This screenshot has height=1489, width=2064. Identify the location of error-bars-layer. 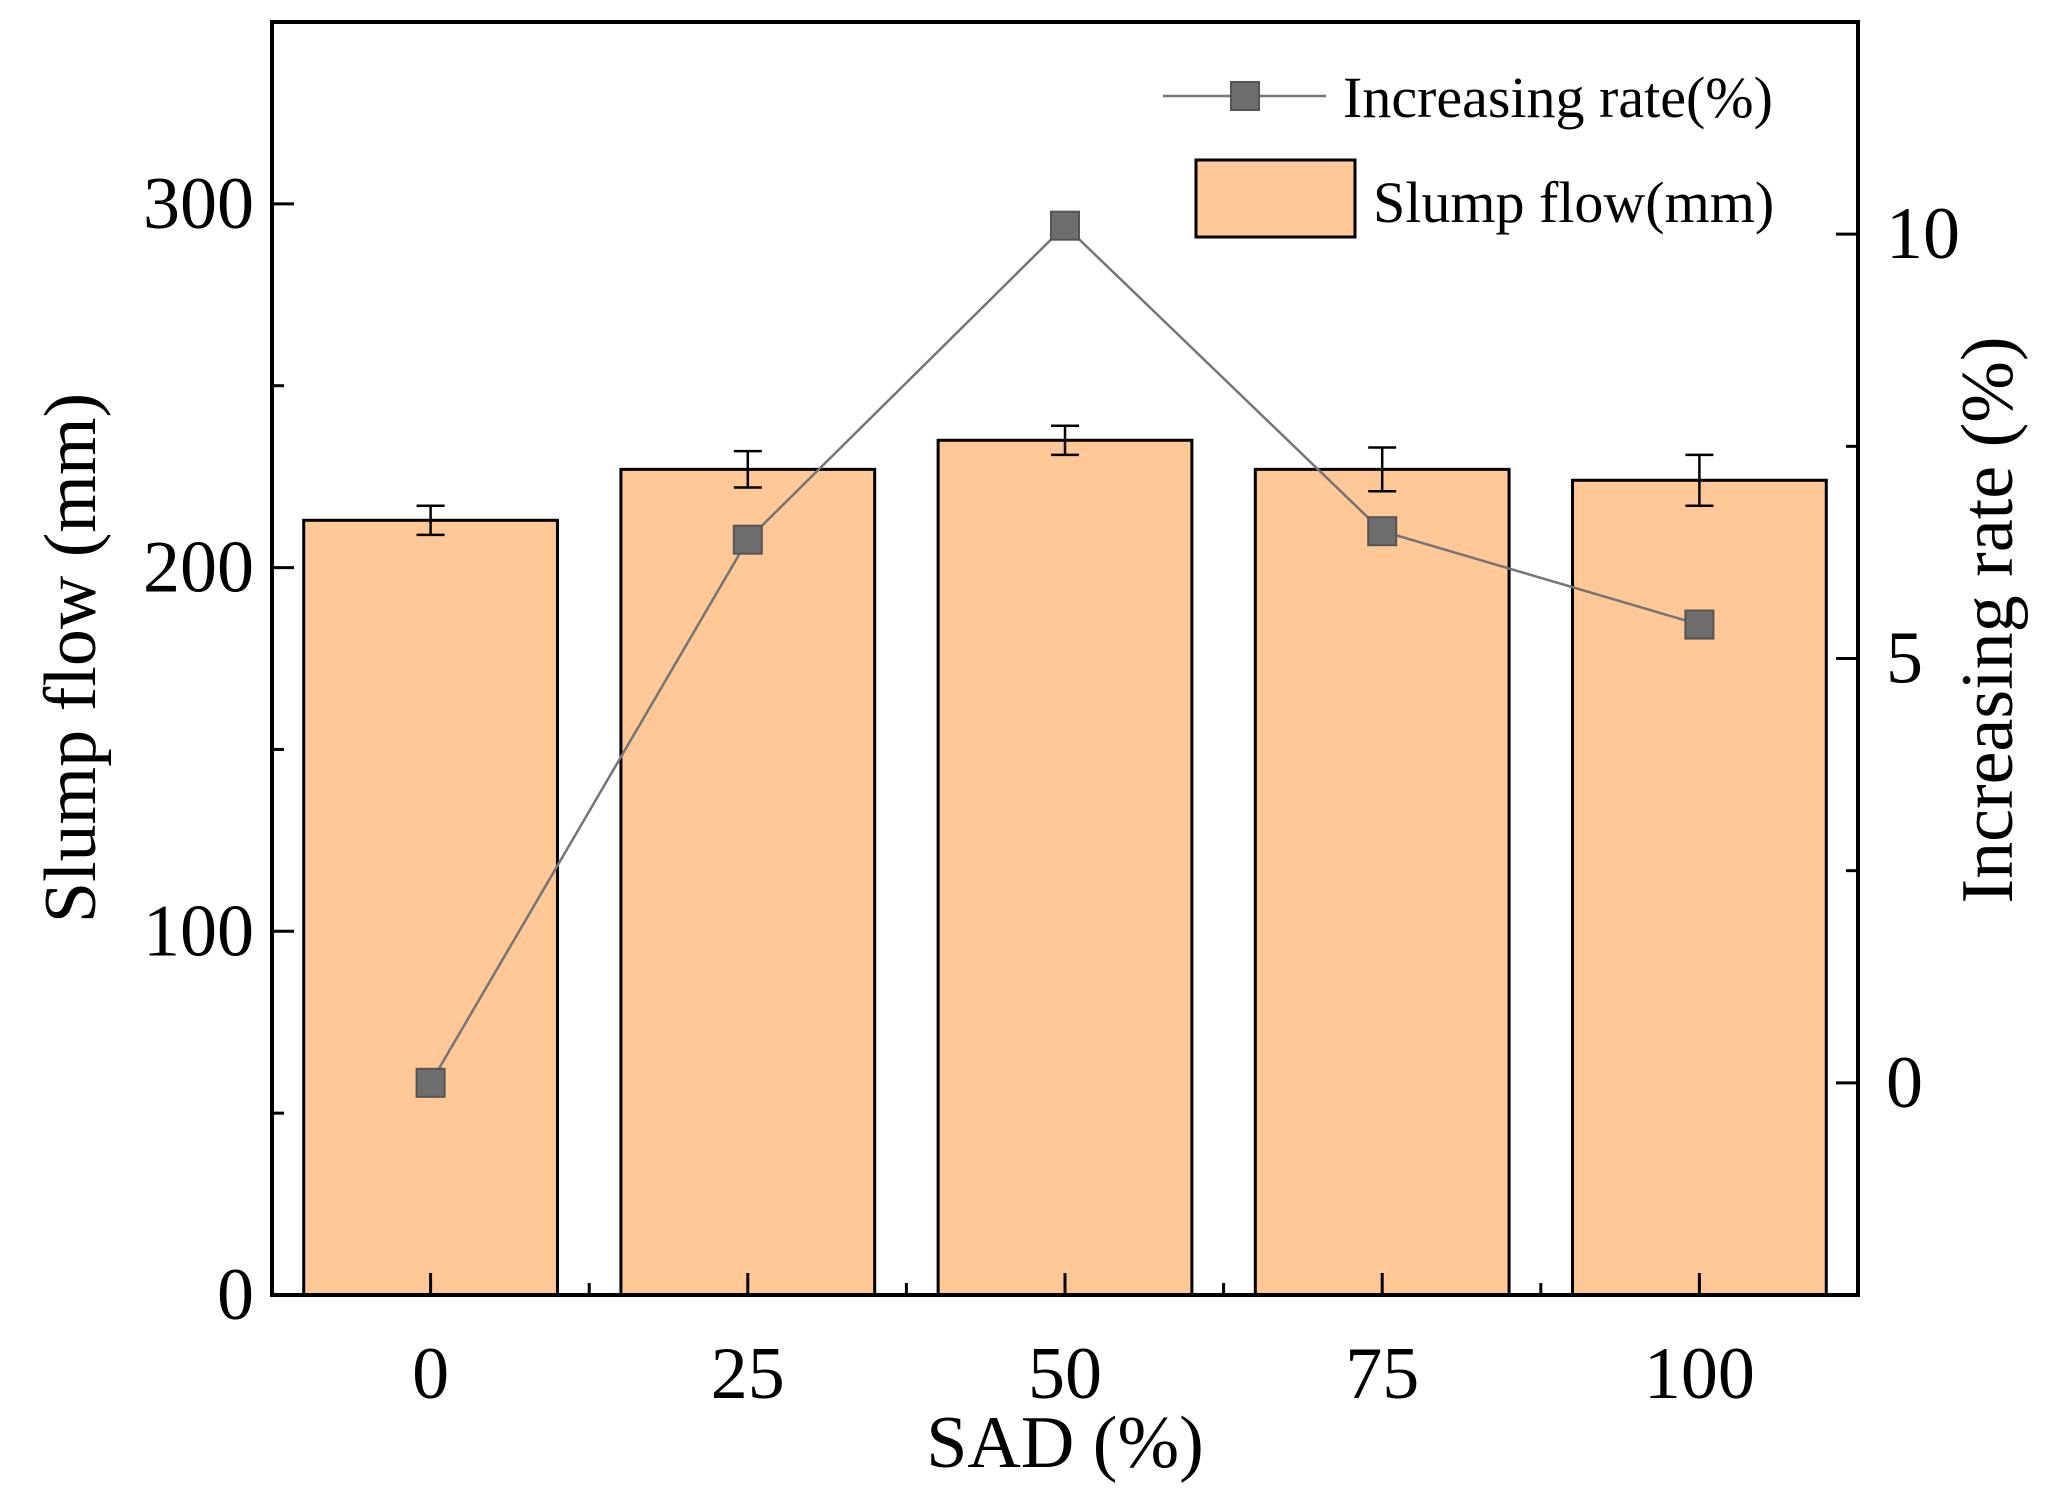
(1065, 480).